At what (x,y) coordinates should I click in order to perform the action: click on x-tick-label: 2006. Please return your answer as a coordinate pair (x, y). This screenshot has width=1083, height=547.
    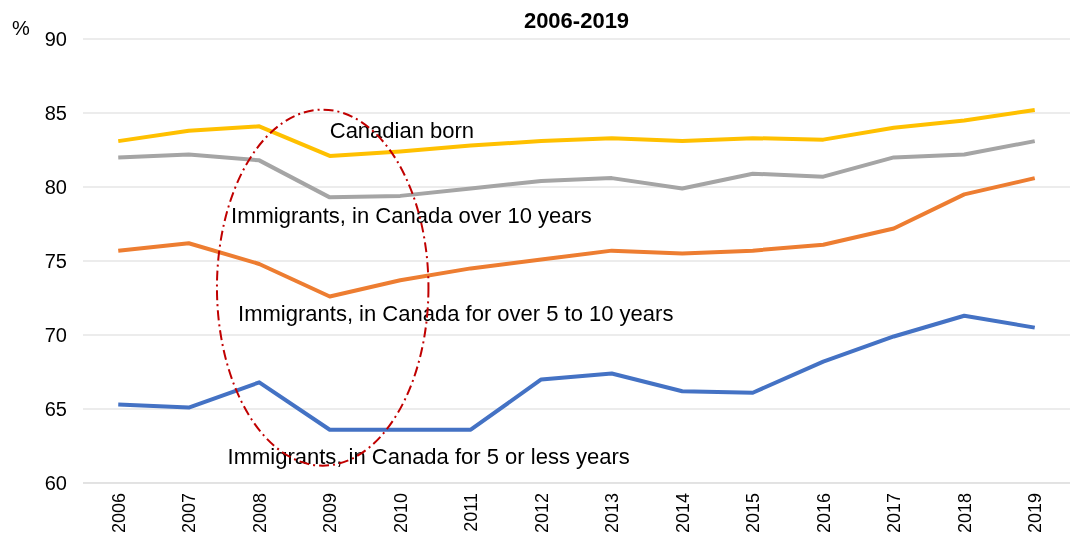
    Looking at the image, I should click on (118, 513).